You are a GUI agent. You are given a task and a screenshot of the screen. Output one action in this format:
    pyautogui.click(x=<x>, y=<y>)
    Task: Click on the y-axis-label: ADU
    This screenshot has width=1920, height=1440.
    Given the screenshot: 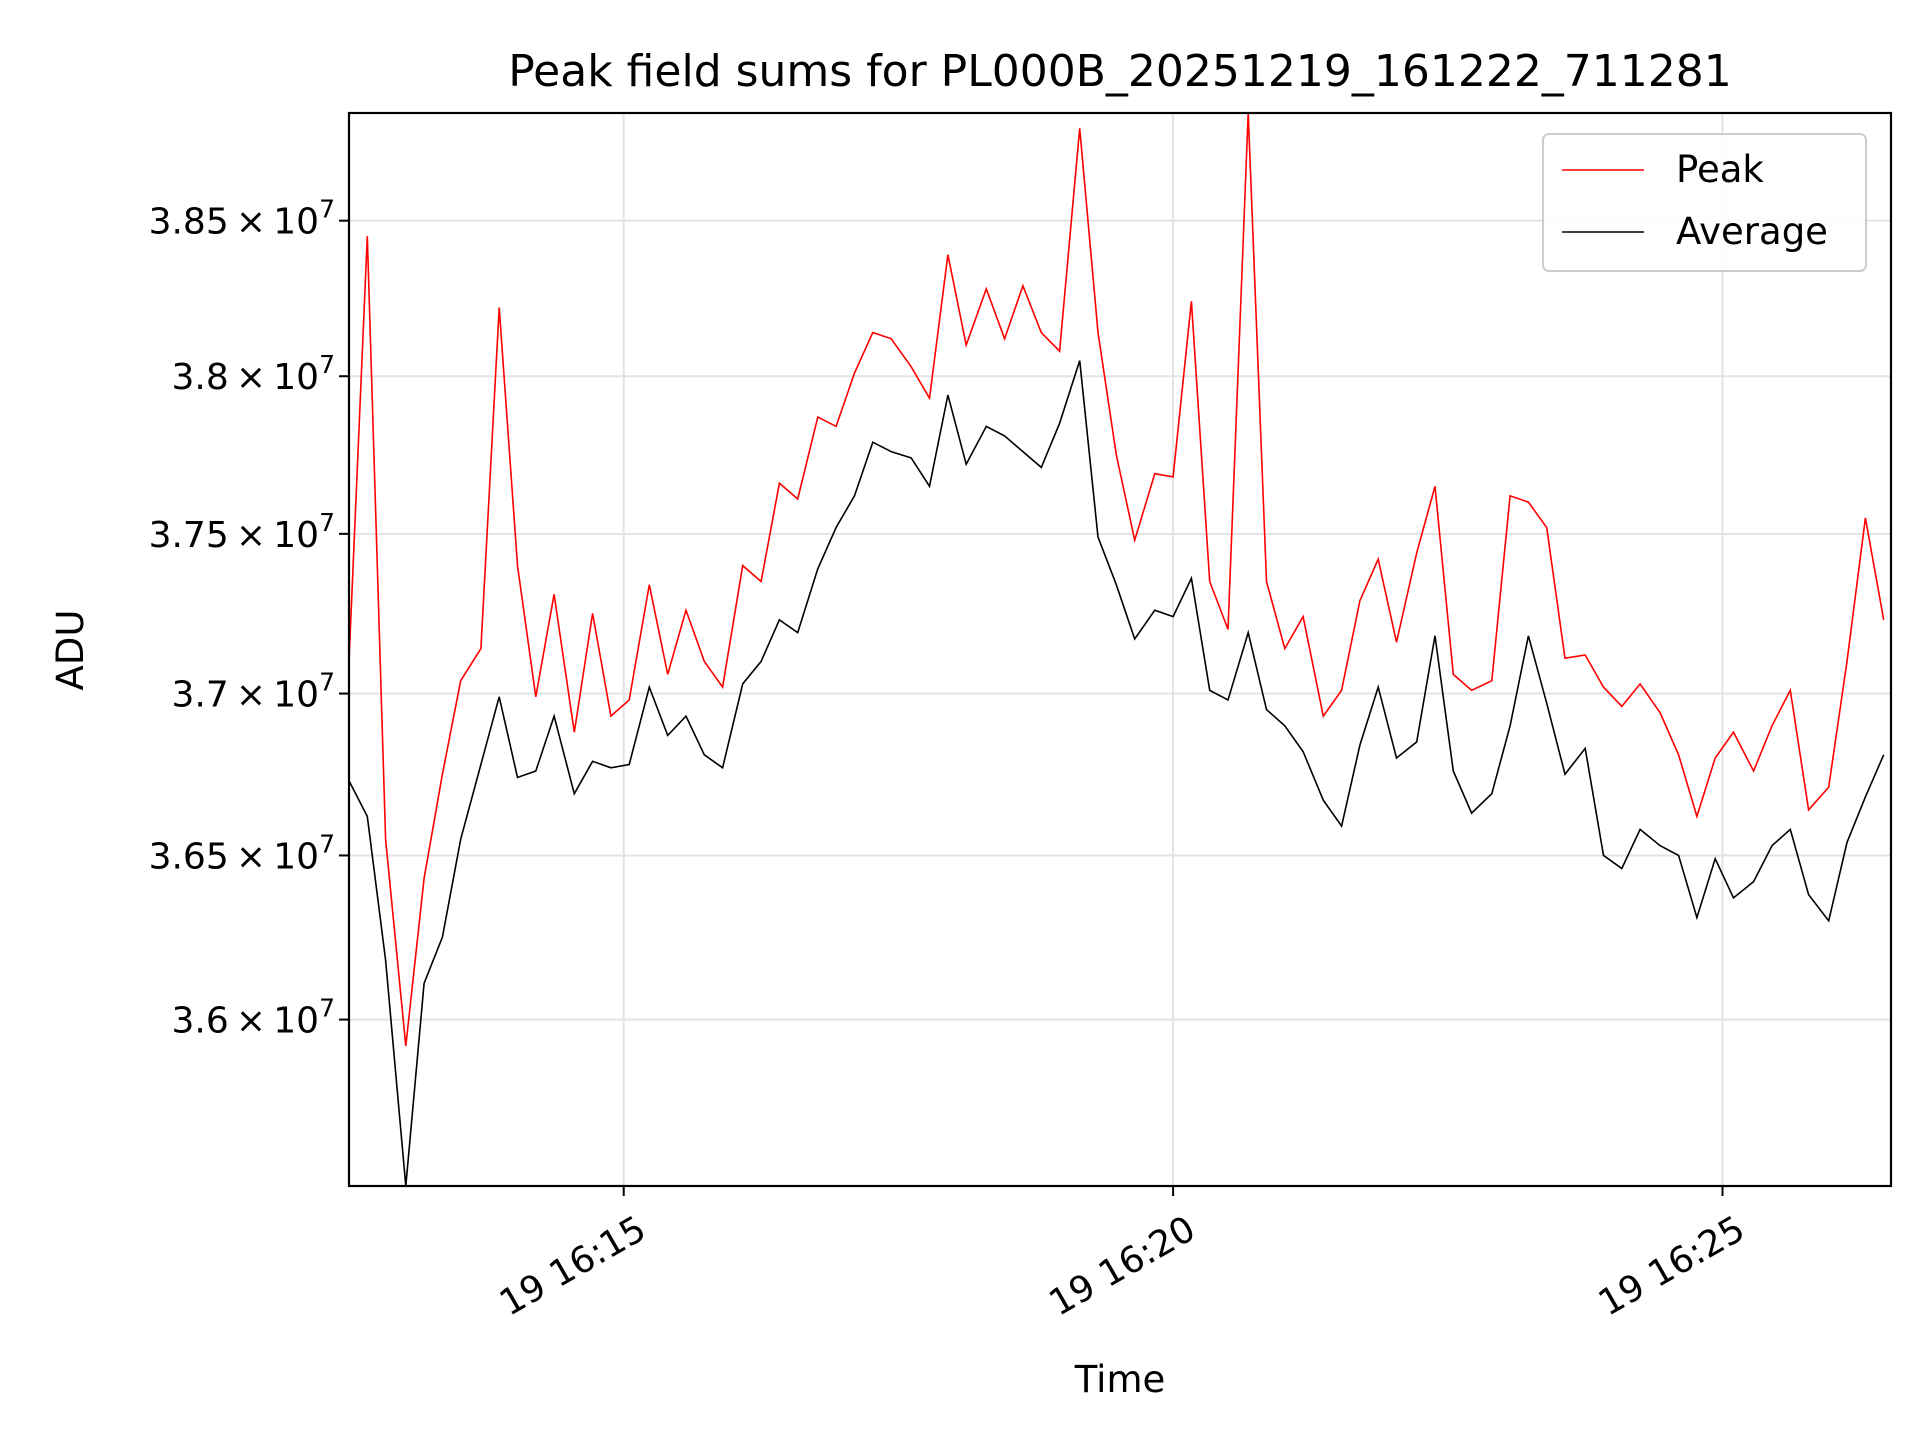 What is the action you would take?
    pyautogui.click(x=70, y=650)
    